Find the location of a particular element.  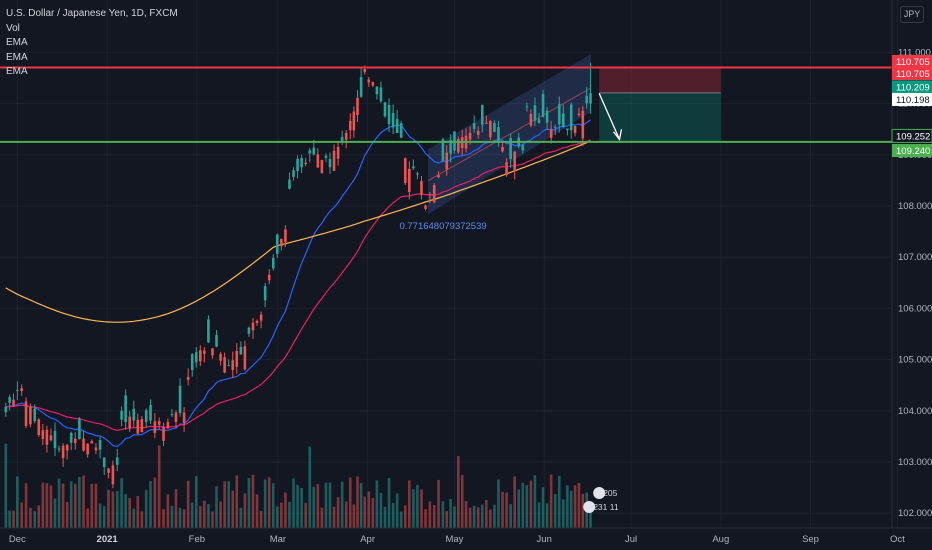

price-tag: 109.240 is located at coordinates (912, 151).